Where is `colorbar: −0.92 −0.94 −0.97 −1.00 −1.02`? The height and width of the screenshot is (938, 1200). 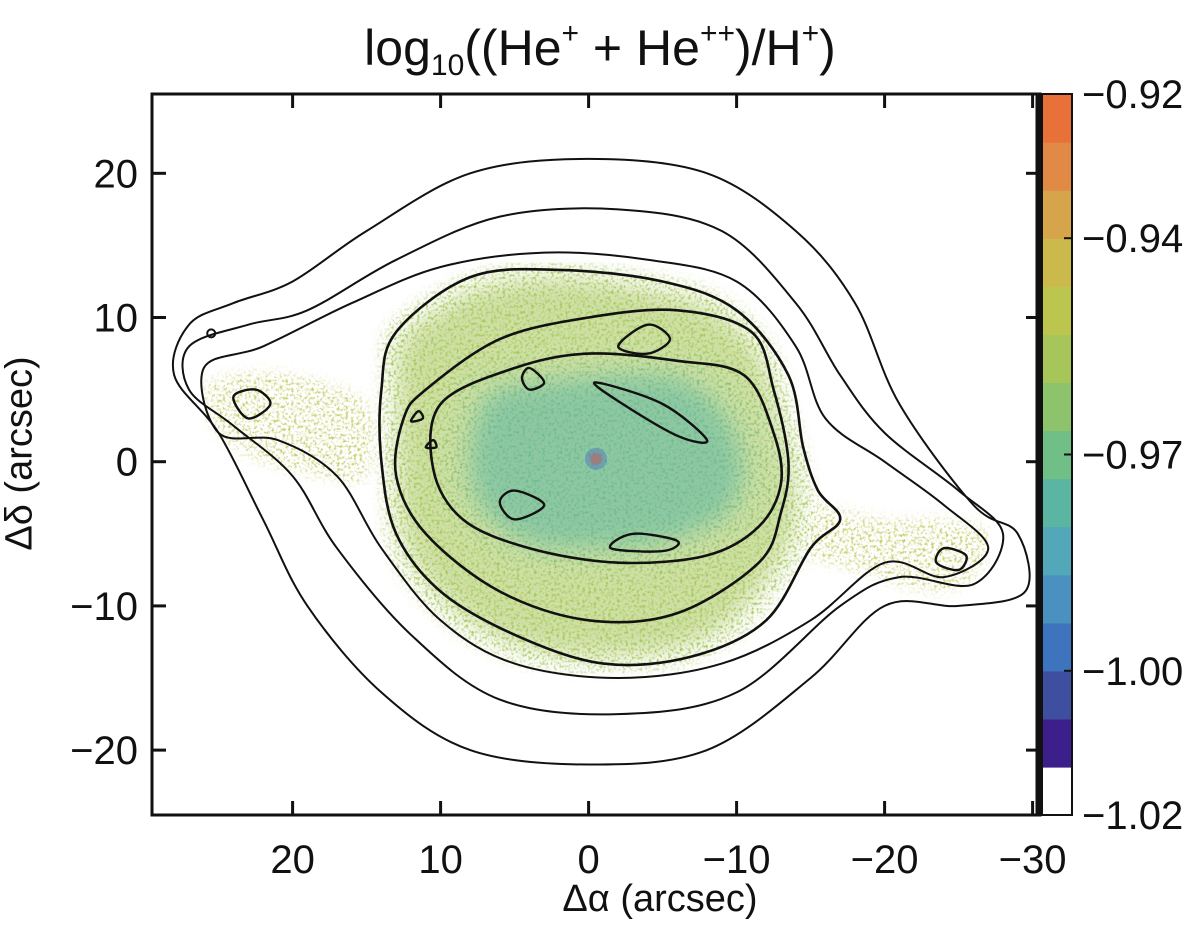 colorbar: −0.92 −0.94 −0.97 −1.00 −1.02 is located at coordinates (1109, 455).